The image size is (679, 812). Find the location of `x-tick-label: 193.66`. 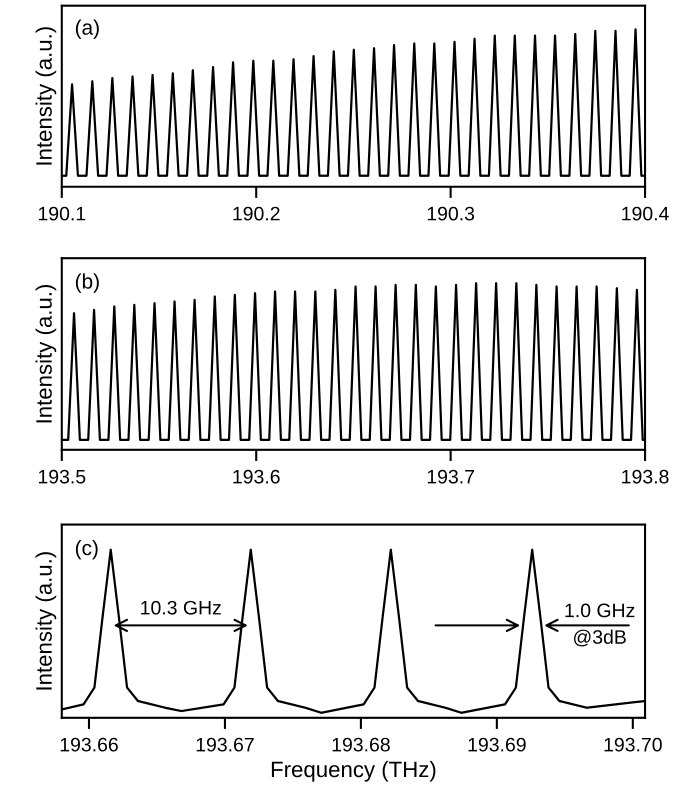

x-tick-label: 193.66 is located at coordinates (89, 745).